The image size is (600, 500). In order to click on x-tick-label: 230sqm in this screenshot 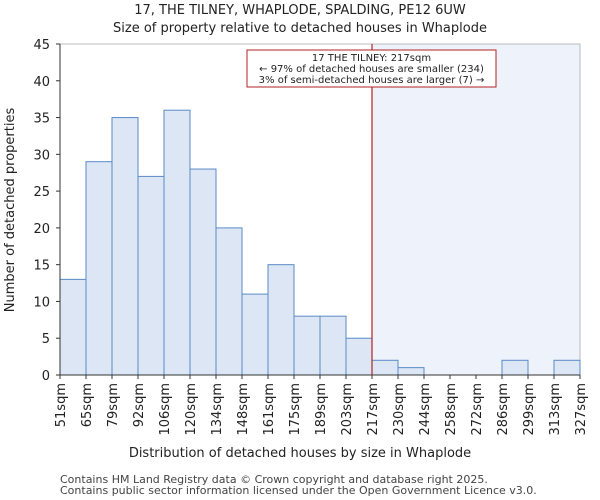, I will do `click(399, 409)`.